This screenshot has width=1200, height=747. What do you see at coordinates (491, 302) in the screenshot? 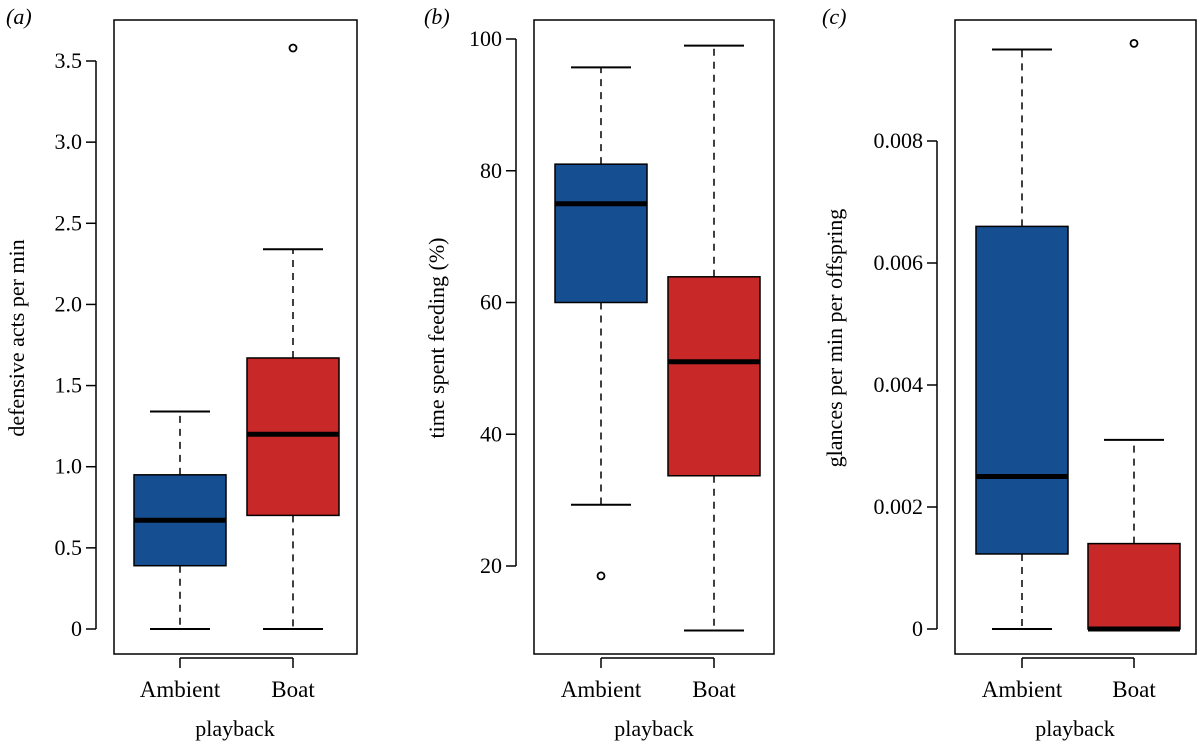
I see `y-tick-label: 60` at bounding box center [491, 302].